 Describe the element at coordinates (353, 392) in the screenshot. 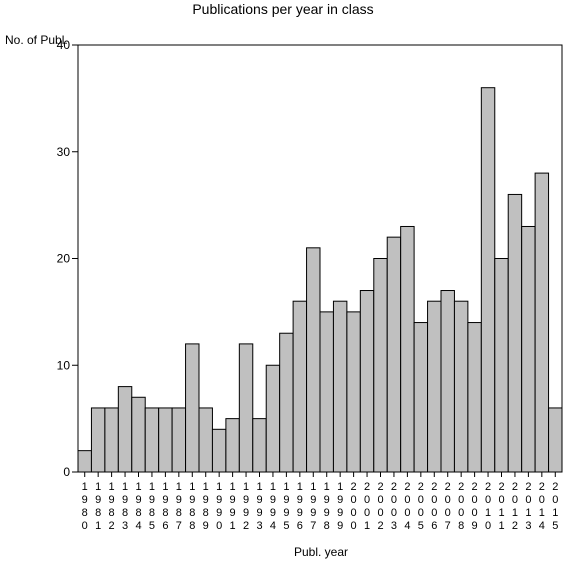

I see `bar-2000` at that location.